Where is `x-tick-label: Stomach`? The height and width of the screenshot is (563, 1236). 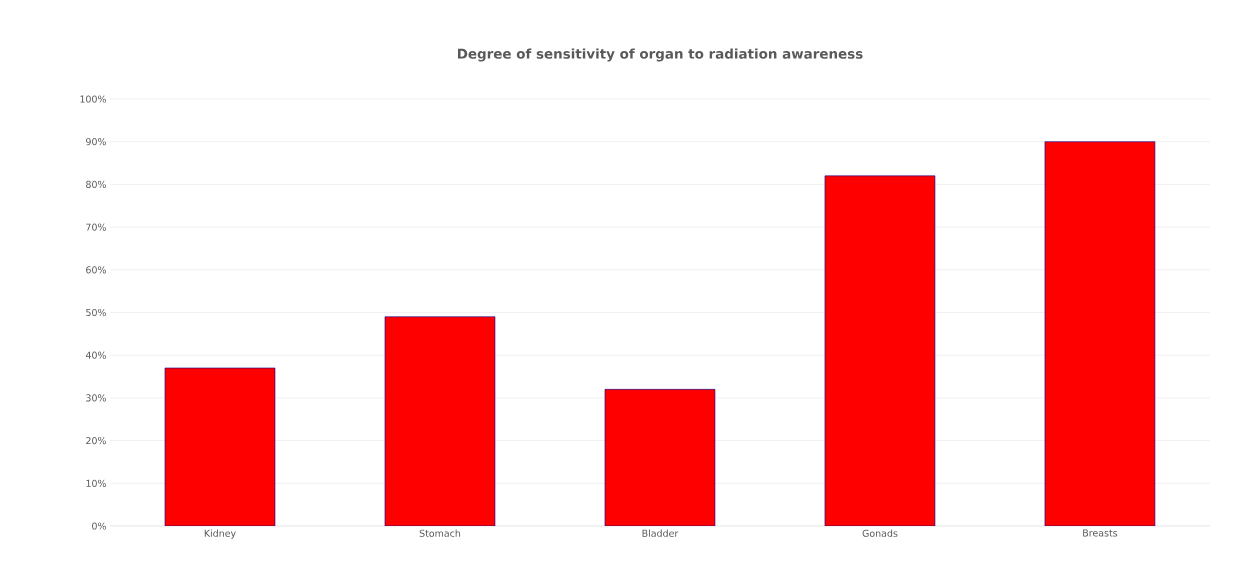
x-tick-label: Stomach is located at coordinates (440, 533).